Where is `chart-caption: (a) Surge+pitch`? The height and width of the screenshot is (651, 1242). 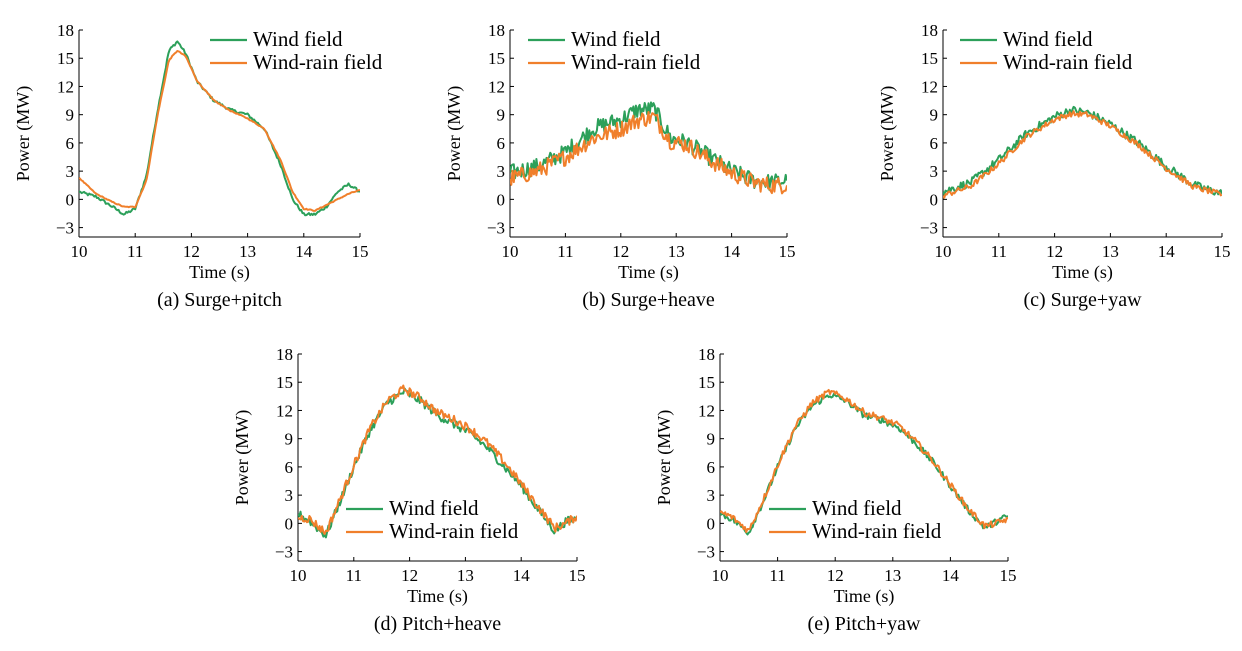 chart-caption: (a) Surge+pitch is located at coordinates (219, 300).